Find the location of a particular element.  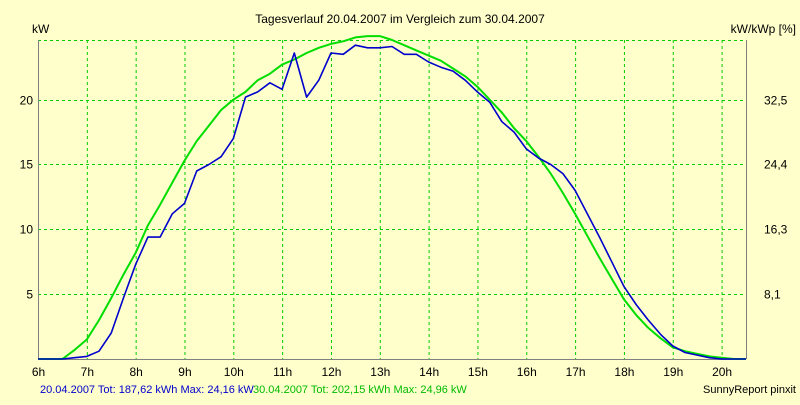

x-tick-label: 10h is located at coordinates (234, 372).